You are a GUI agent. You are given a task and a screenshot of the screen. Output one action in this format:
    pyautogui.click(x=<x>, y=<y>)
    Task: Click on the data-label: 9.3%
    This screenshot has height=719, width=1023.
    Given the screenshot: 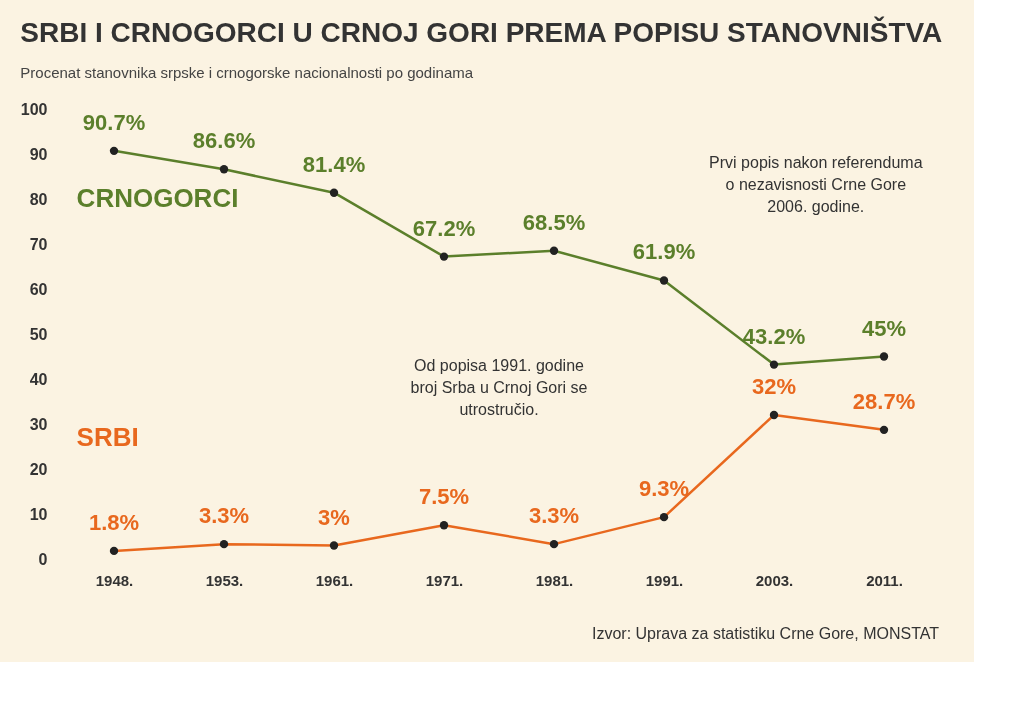 What is the action you would take?
    pyautogui.click(x=664, y=489)
    